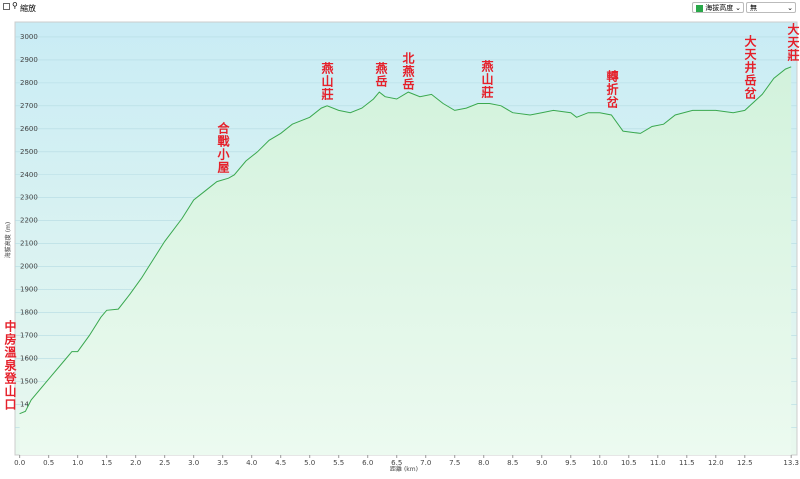 The height and width of the screenshot is (479, 800). I want to click on x-axis-label: 距離 (km), so click(404, 469).